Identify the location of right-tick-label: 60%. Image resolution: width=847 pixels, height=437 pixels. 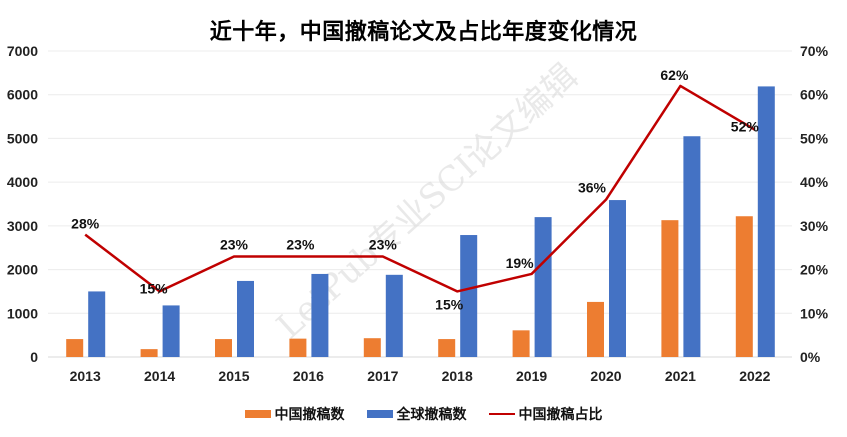
(814, 95).